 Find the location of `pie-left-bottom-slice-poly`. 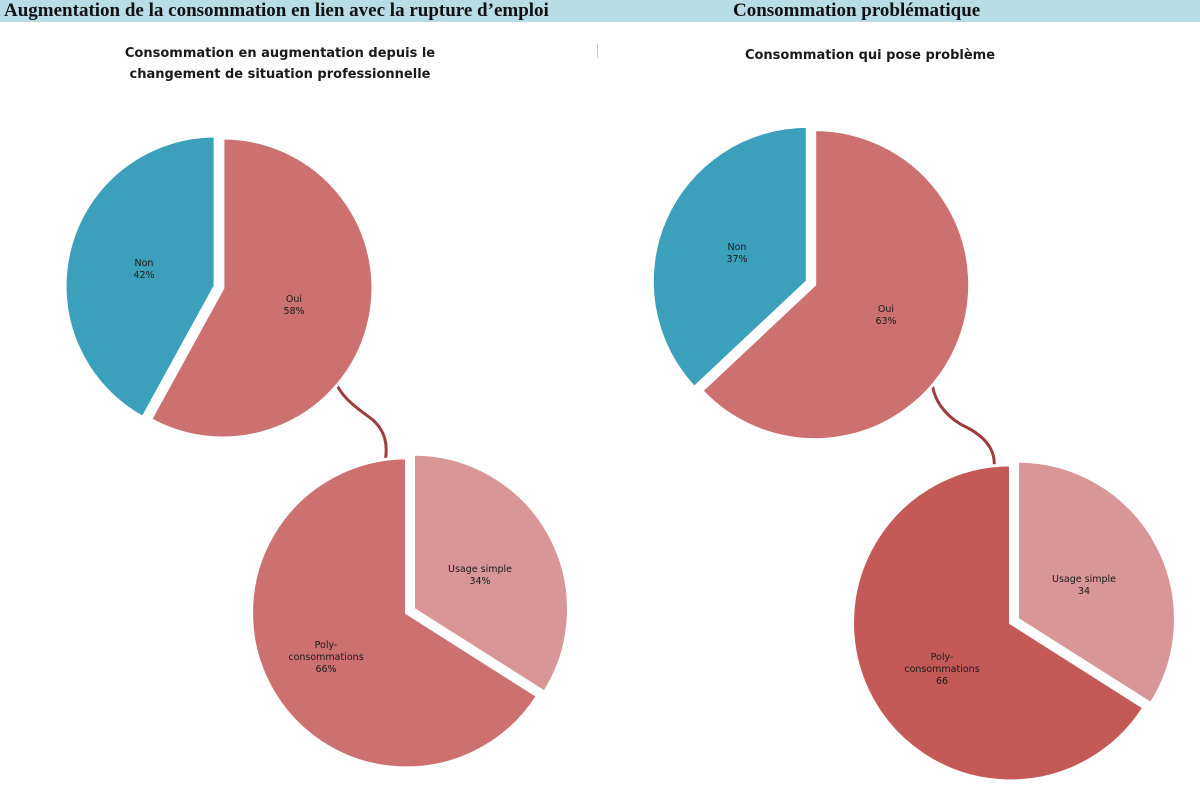

pie-left-bottom-slice-poly is located at coordinates (395, 613).